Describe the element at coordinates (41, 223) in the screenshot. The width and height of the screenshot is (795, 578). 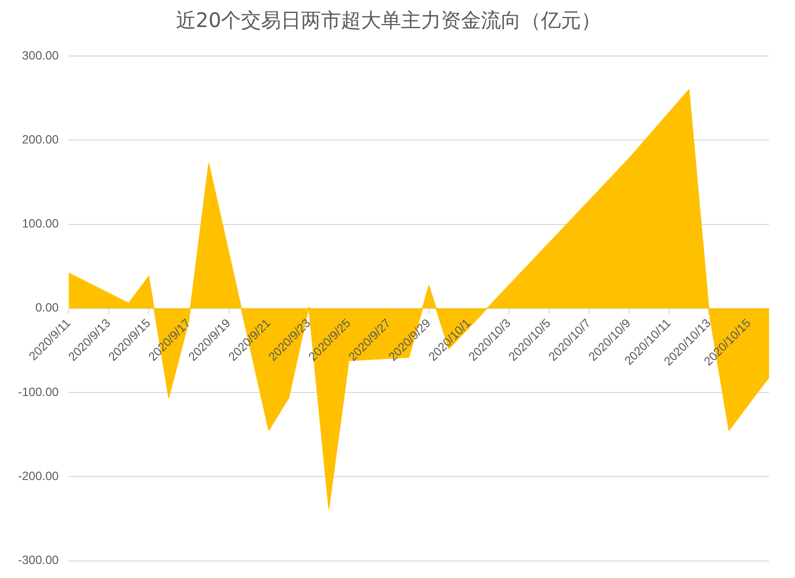
I see `y-tick-label: 100.00` at that location.